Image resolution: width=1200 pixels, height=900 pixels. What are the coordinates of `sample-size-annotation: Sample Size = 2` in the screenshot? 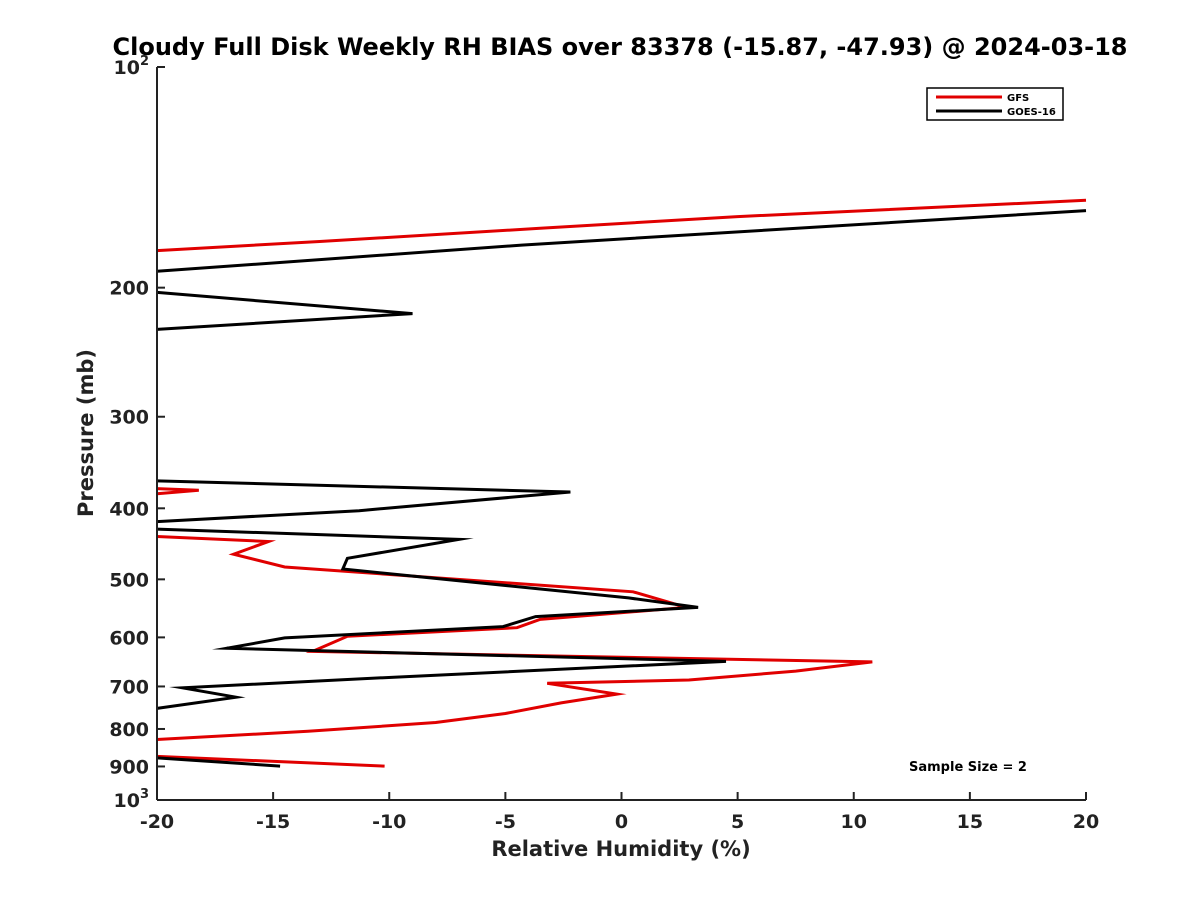 It's located at (968, 767).